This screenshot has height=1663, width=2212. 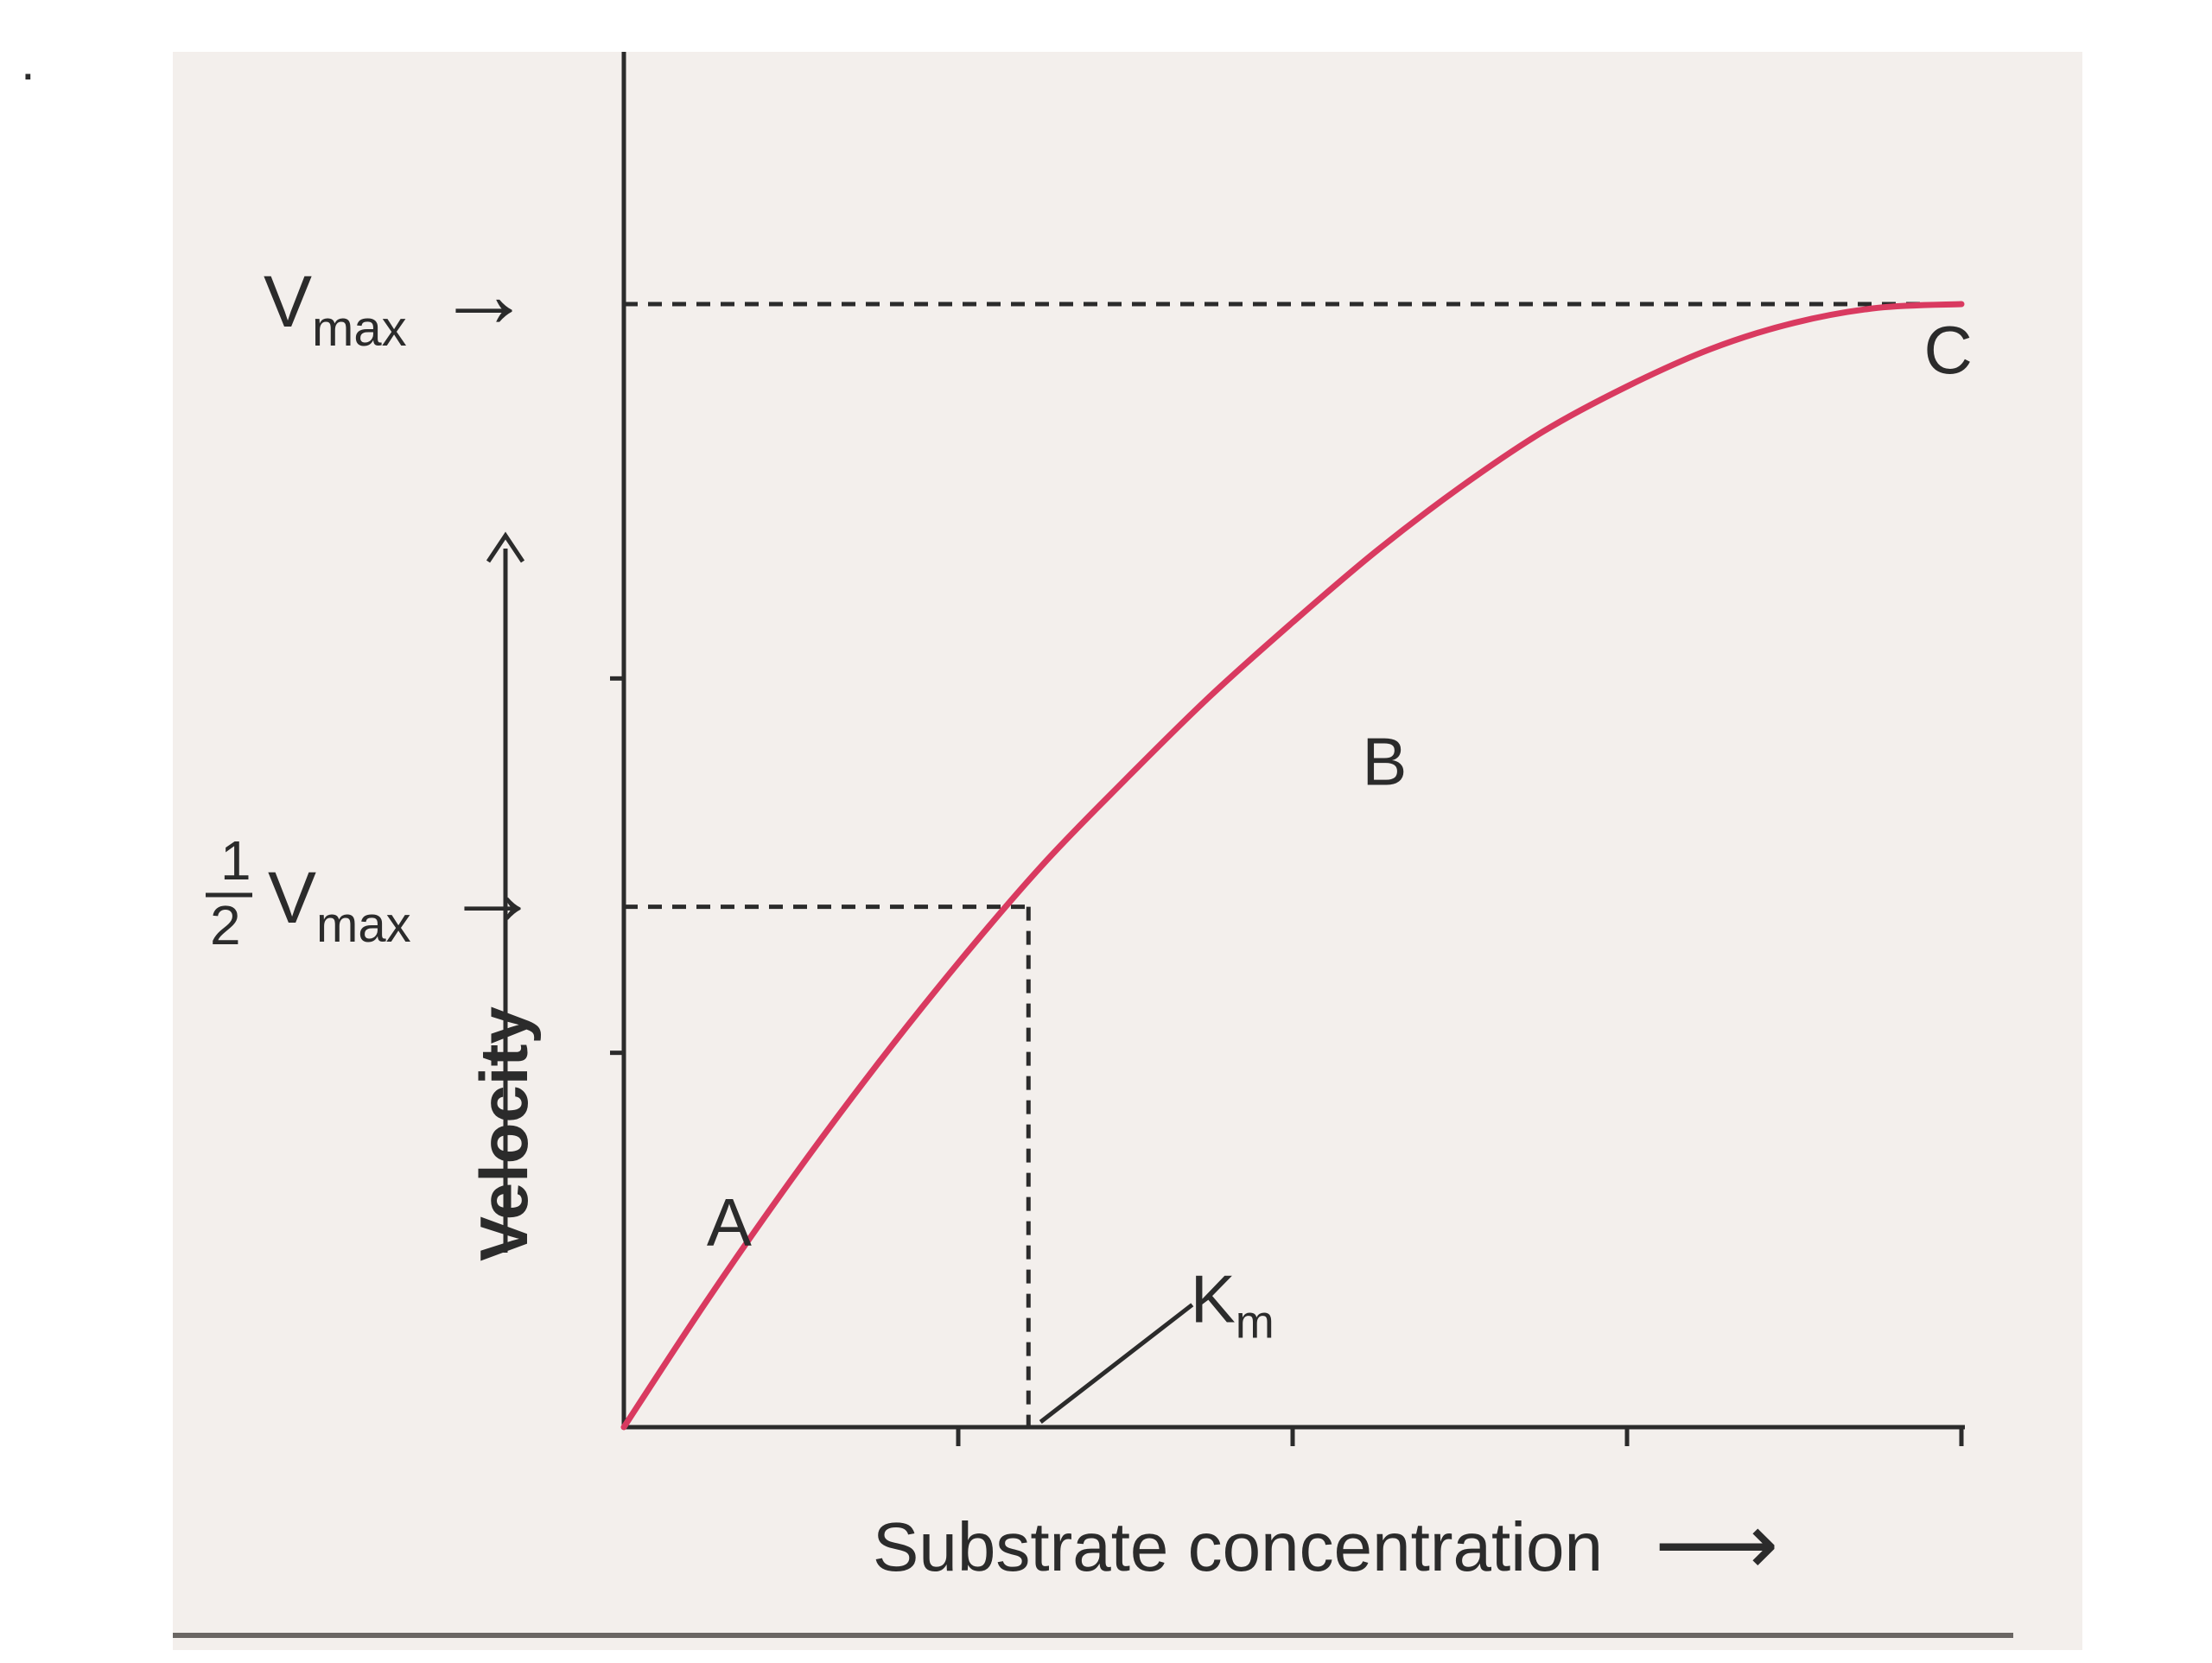 What do you see at coordinates (1384, 762) in the screenshot?
I see `region-label-b: B` at bounding box center [1384, 762].